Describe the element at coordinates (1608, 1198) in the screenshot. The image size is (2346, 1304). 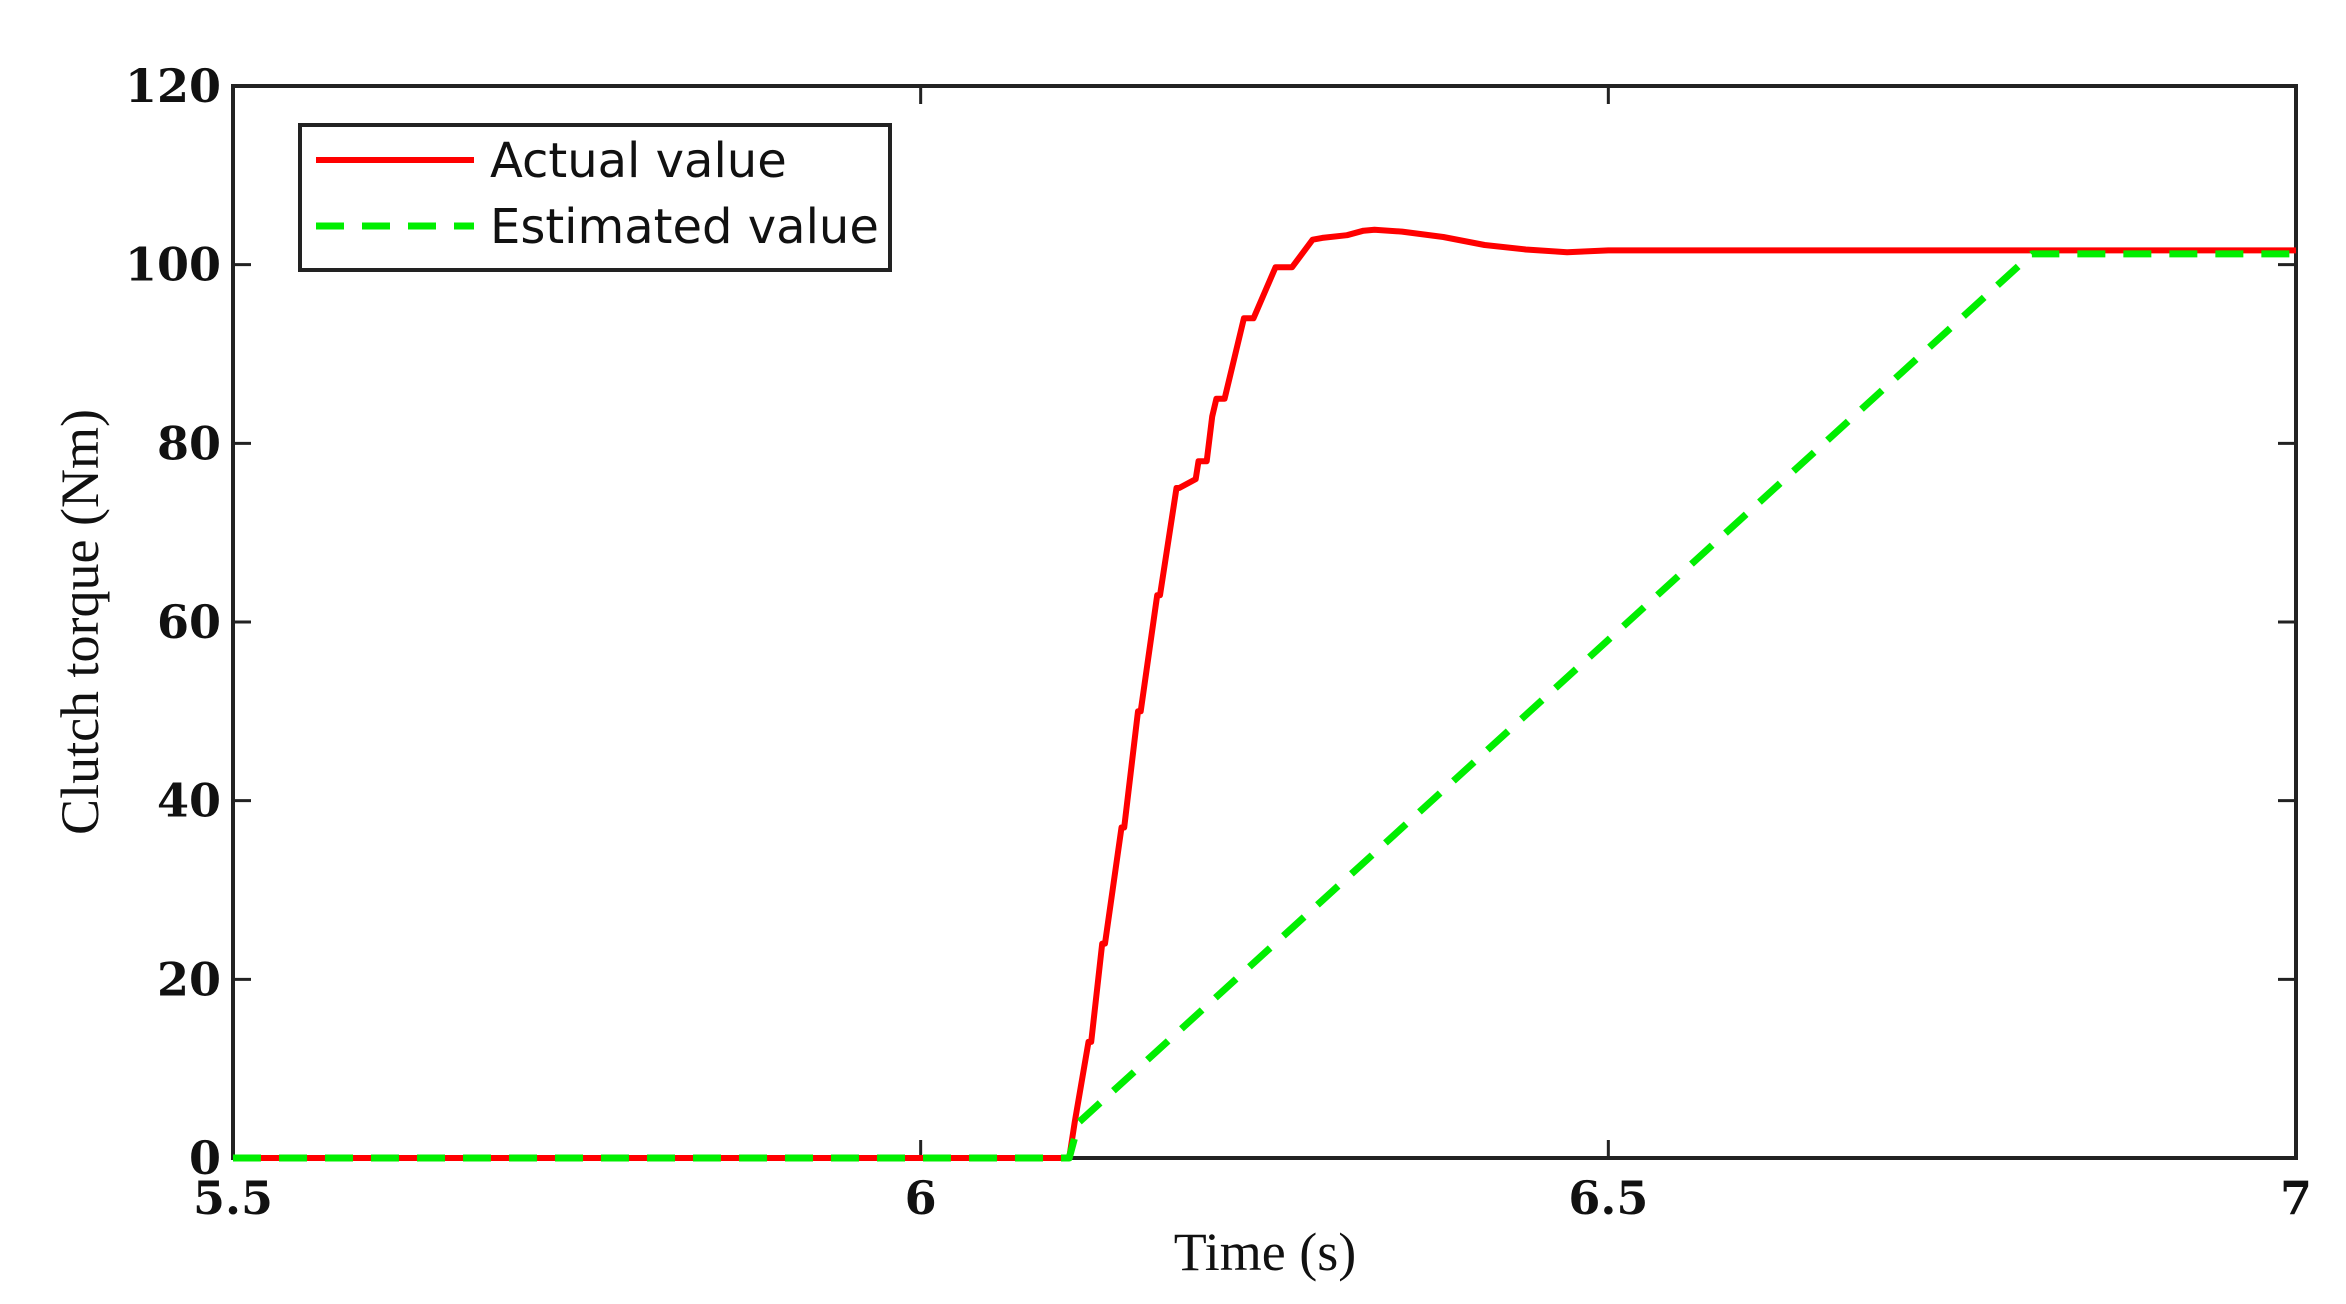
I see `x-tick-label: 6.5` at that location.